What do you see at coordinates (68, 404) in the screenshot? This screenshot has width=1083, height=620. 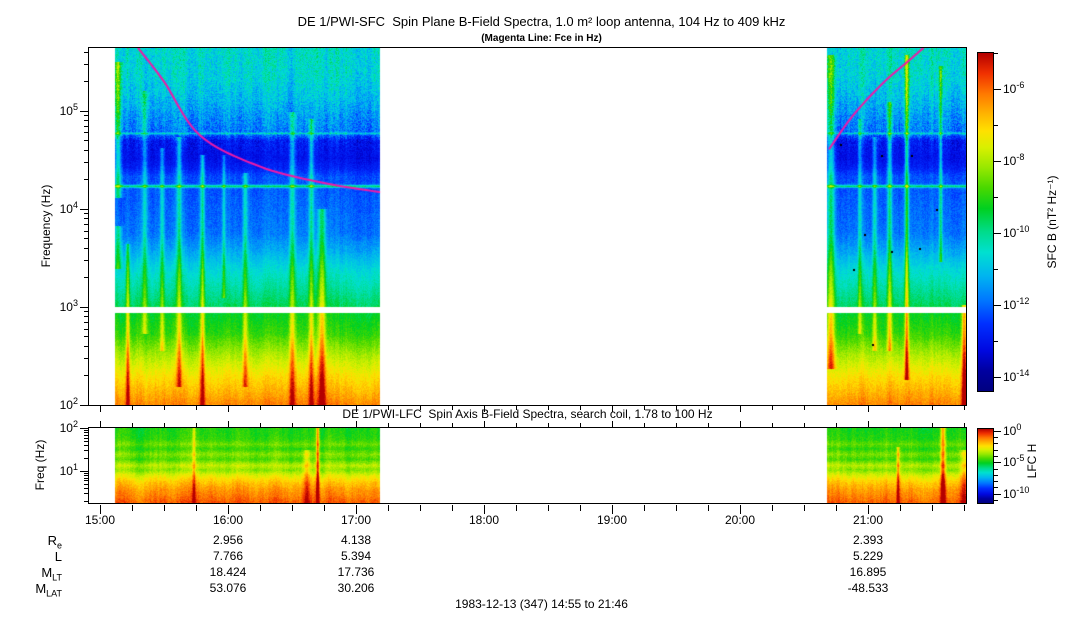 I see `y-tick-label: 10²` at bounding box center [68, 404].